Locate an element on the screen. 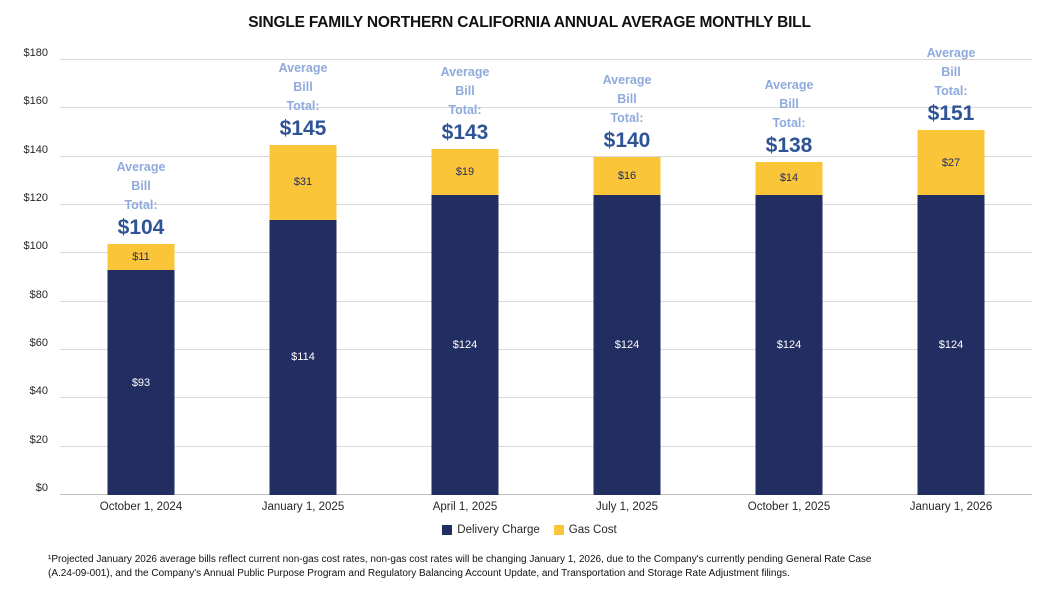  average-bill-caption: Average Bill Total: $151 is located at coordinates (951, 85).